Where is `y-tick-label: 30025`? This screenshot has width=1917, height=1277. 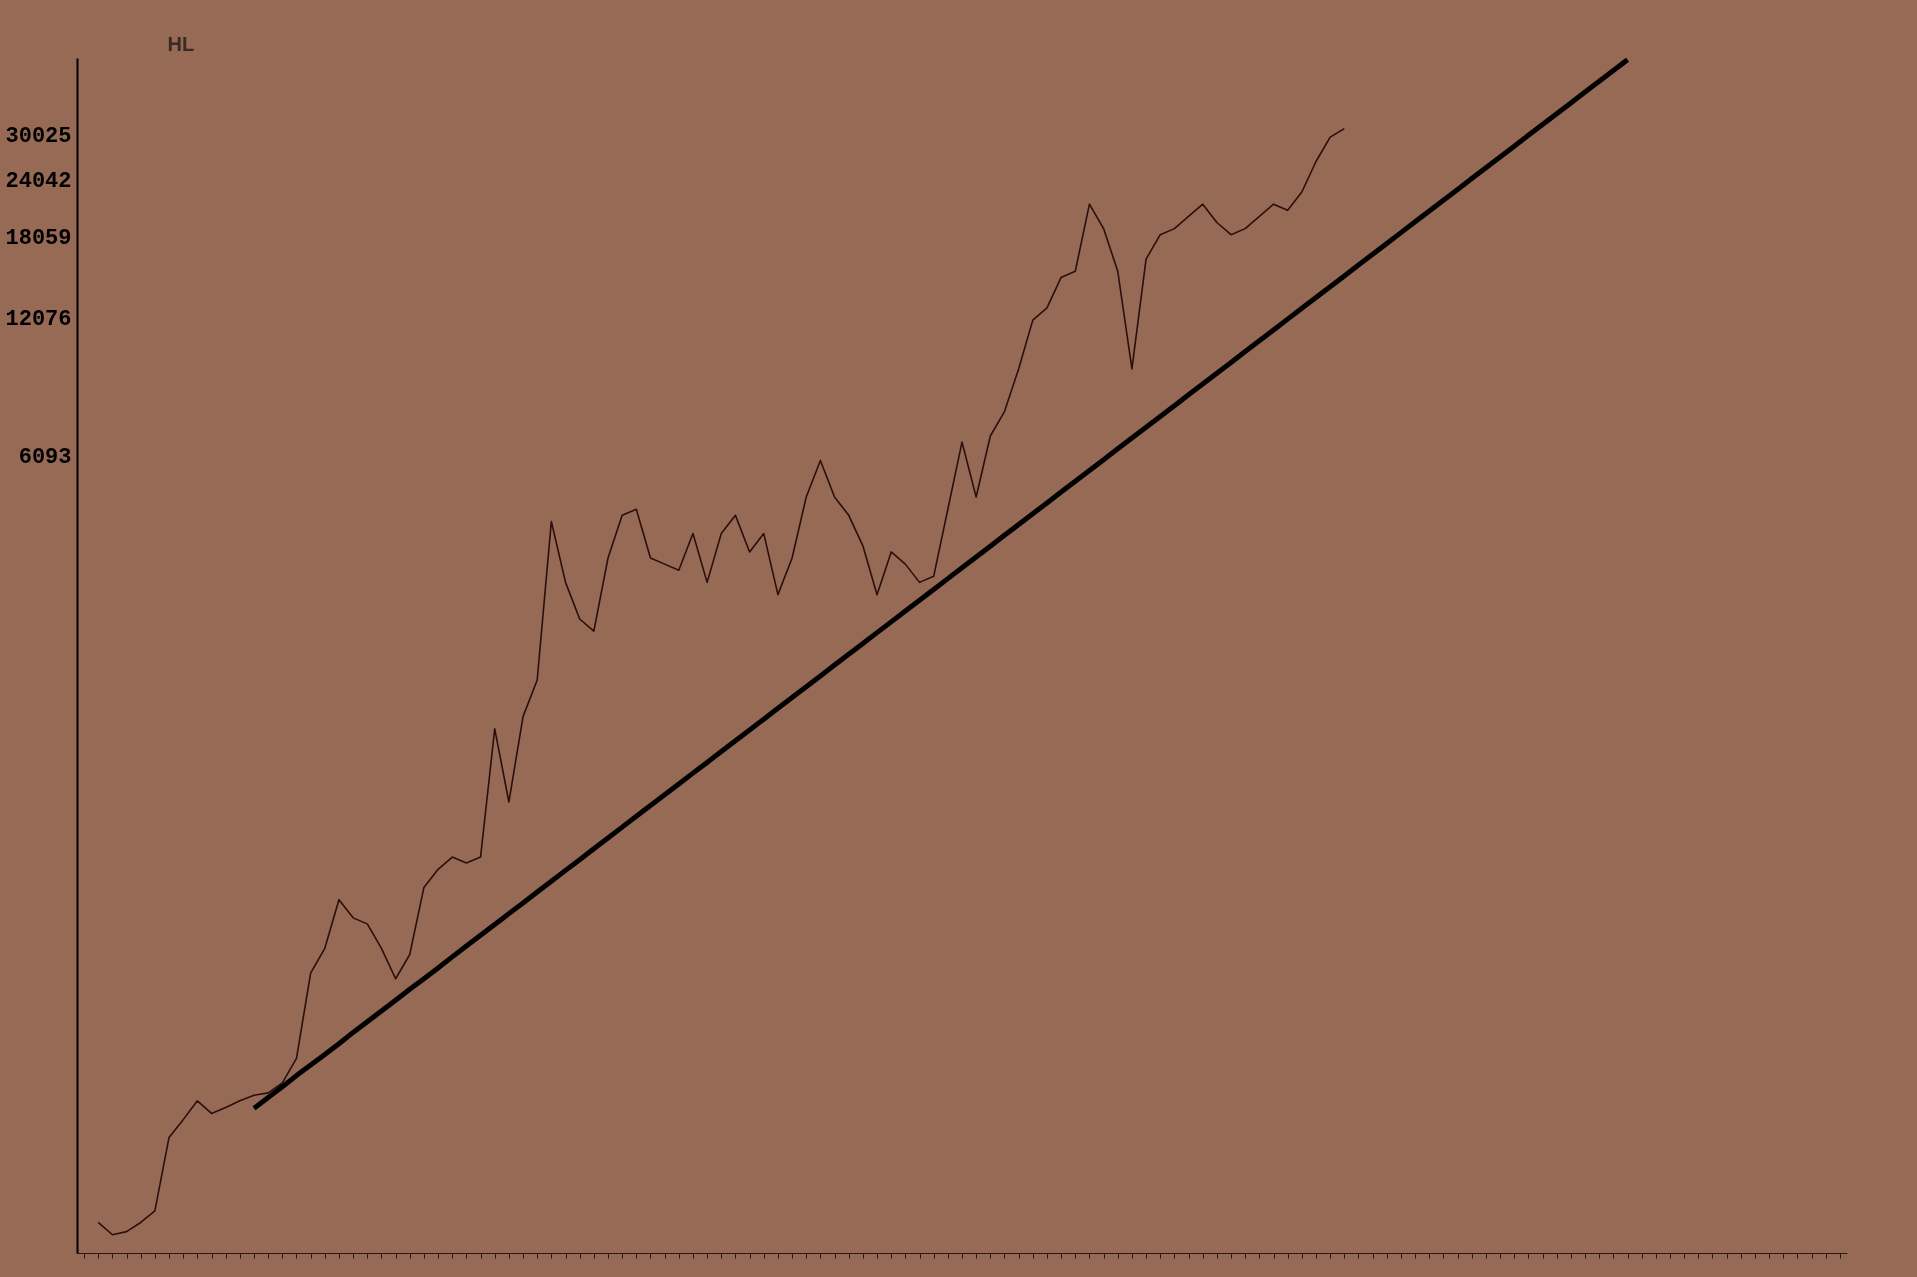 y-tick-label: 30025 is located at coordinates (38, 136).